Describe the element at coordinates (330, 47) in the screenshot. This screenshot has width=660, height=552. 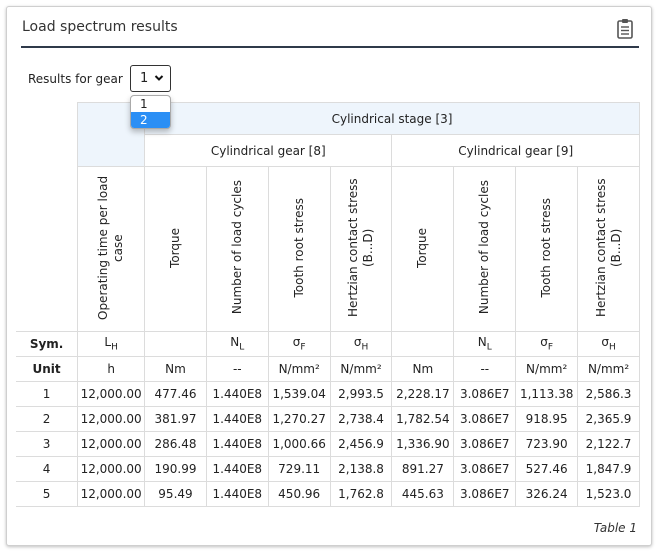
I see `title-divider` at that location.